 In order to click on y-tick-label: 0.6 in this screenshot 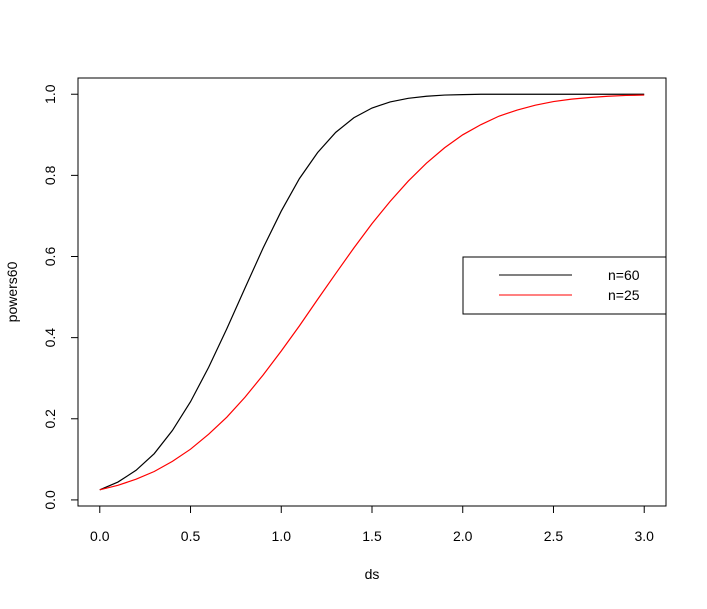, I will do `click(50, 257)`.